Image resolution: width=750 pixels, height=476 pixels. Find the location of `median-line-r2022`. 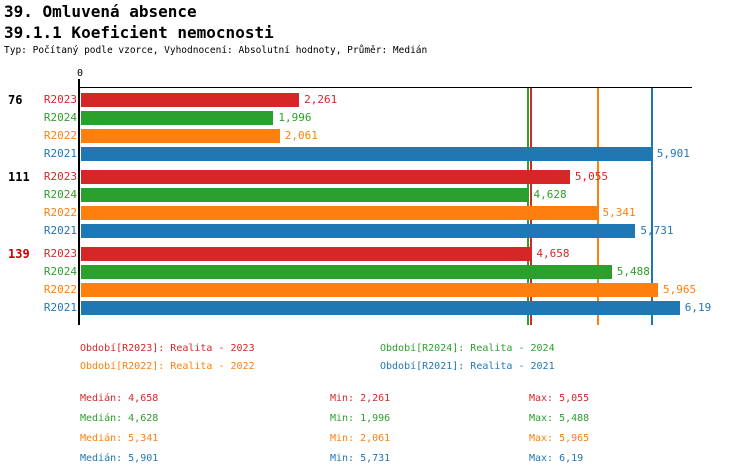

median-line-r2022 is located at coordinates (597, 206).